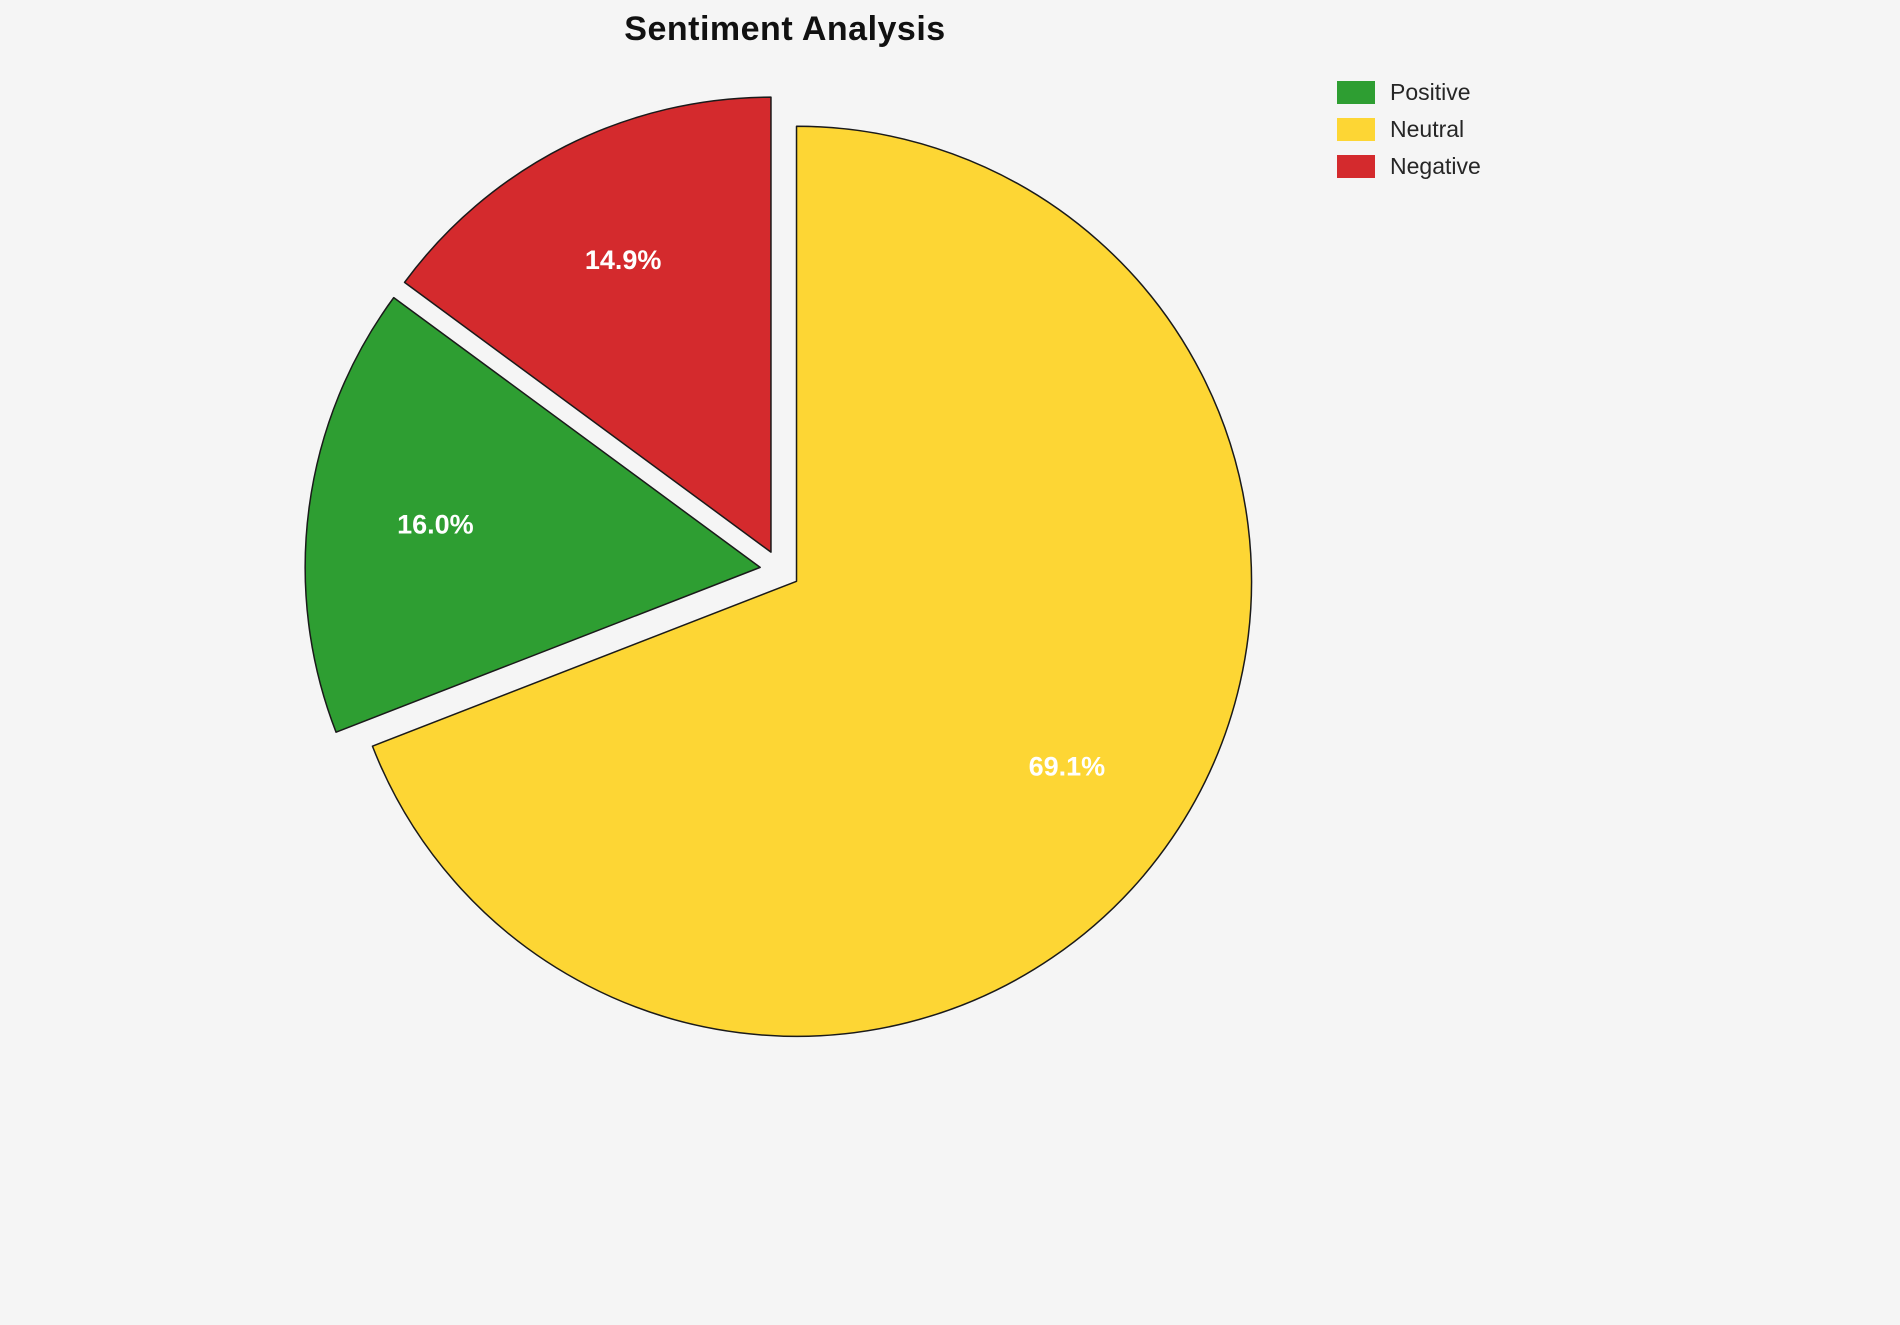  Describe the element at coordinates (1356, 92) in the screenshot. I see `legend-swatch-positive` at that location.